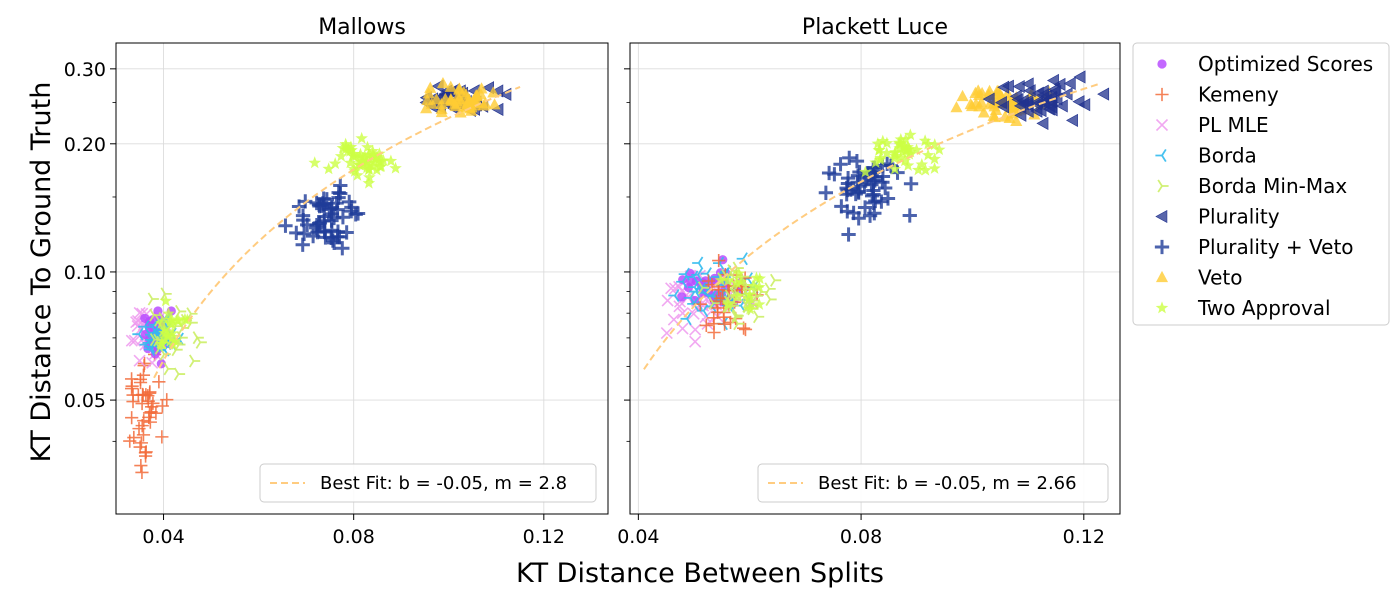 This screenshot has height=600, width=1400. I want to click on figure-xlabel: KT Distance Between Splits, so click(700, 573).